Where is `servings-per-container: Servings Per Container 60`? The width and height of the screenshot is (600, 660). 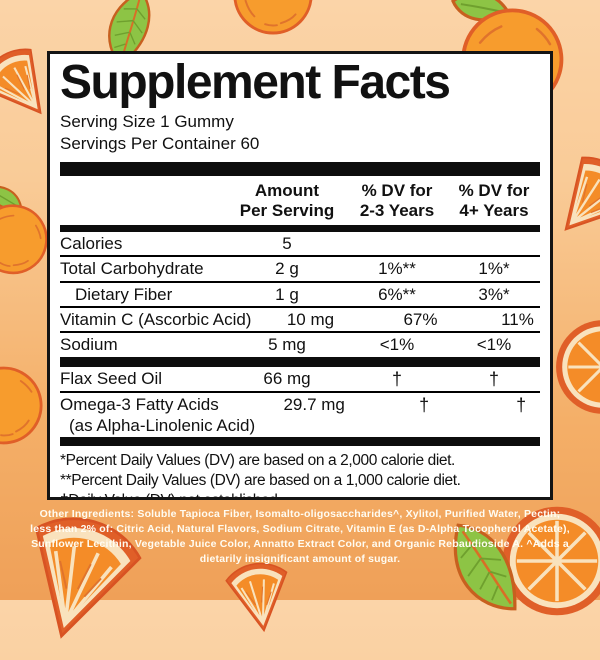
servings-per-container: Servings Per Container 60 is located at coordinates (160, 144).